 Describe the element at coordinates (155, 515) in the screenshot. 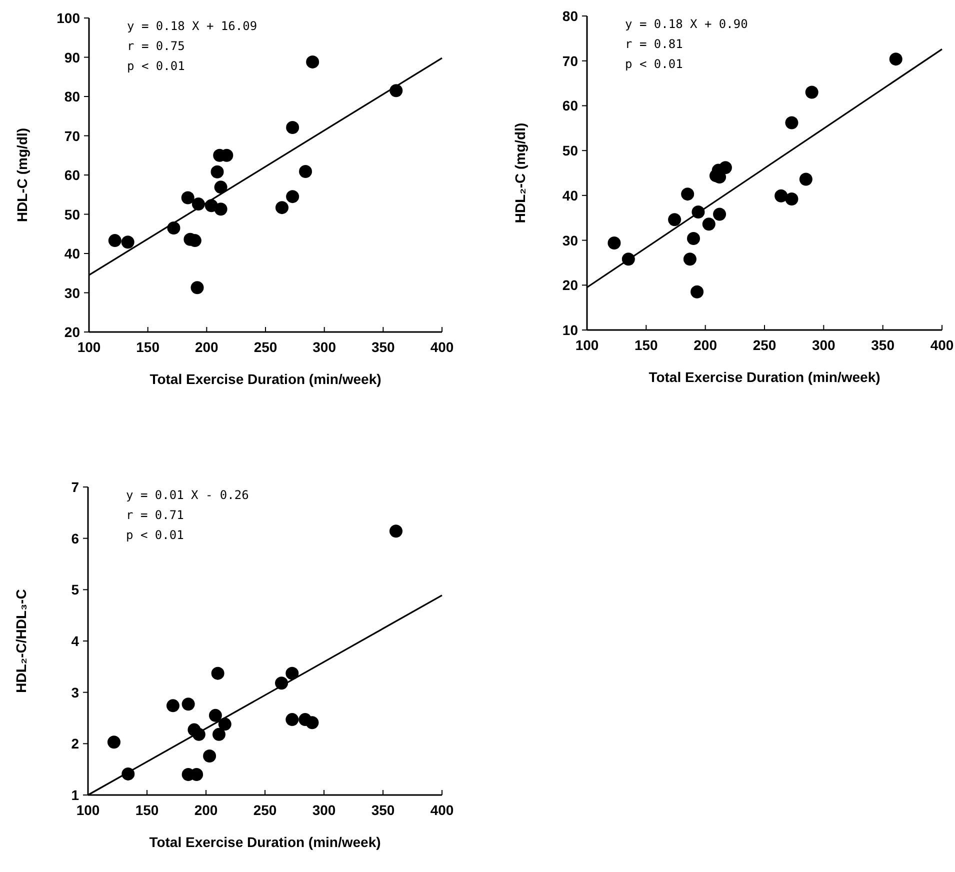

I see `annotation: r = 0.71` at that location.